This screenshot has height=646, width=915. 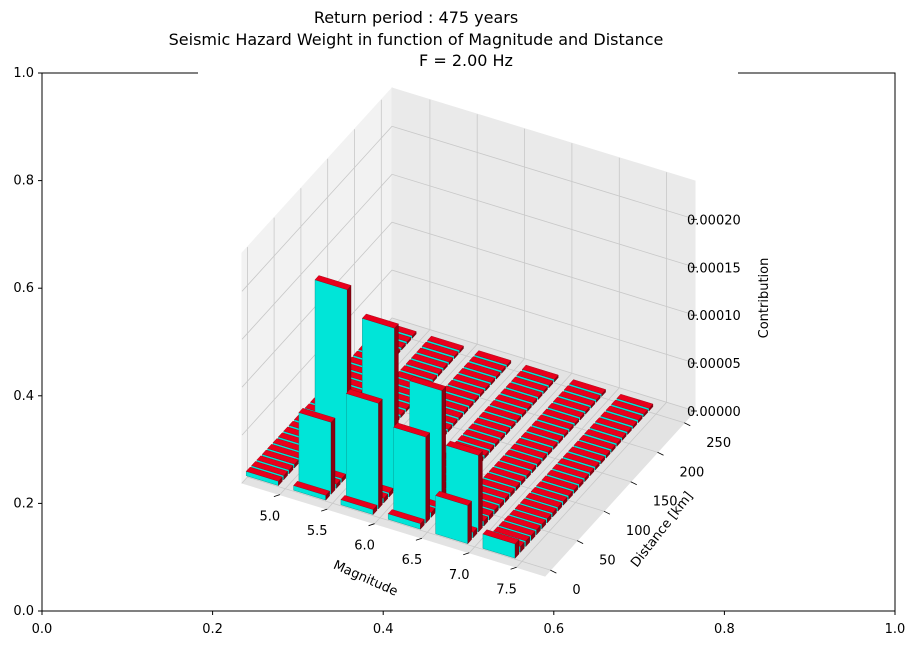 What do you see at coordinates (724, 629) in the screenshot?
I see `x-tick-label: 0.8` at bounding box center [724, 629].